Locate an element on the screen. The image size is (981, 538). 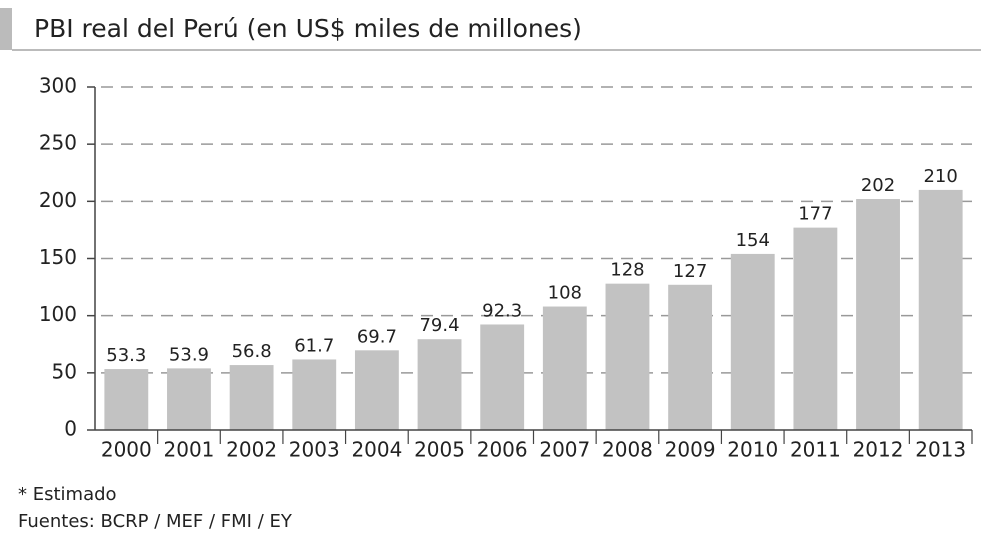
data-label: 56.8 is located at coordinates (252, 351).